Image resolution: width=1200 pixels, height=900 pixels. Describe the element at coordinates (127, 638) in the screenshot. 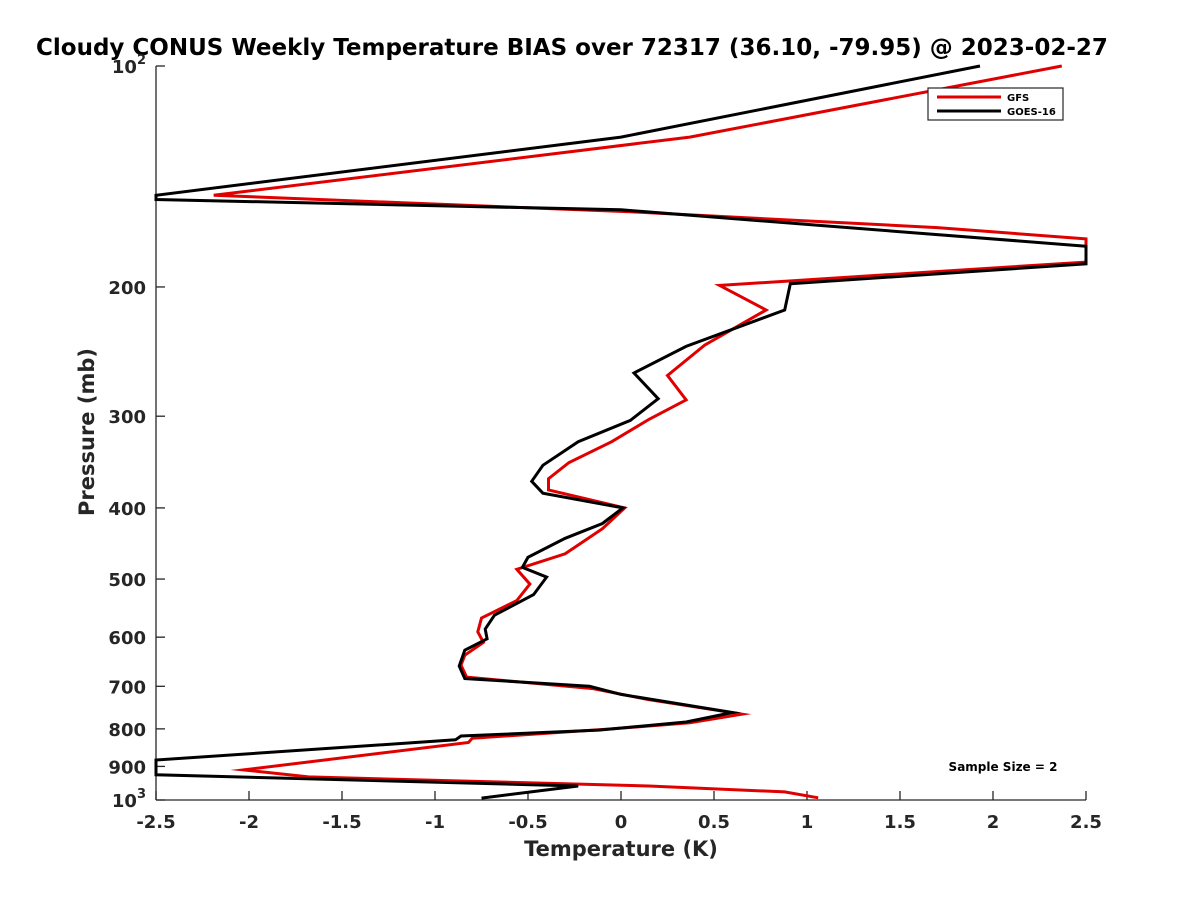

I see `y-tick-label: 600` at that location.